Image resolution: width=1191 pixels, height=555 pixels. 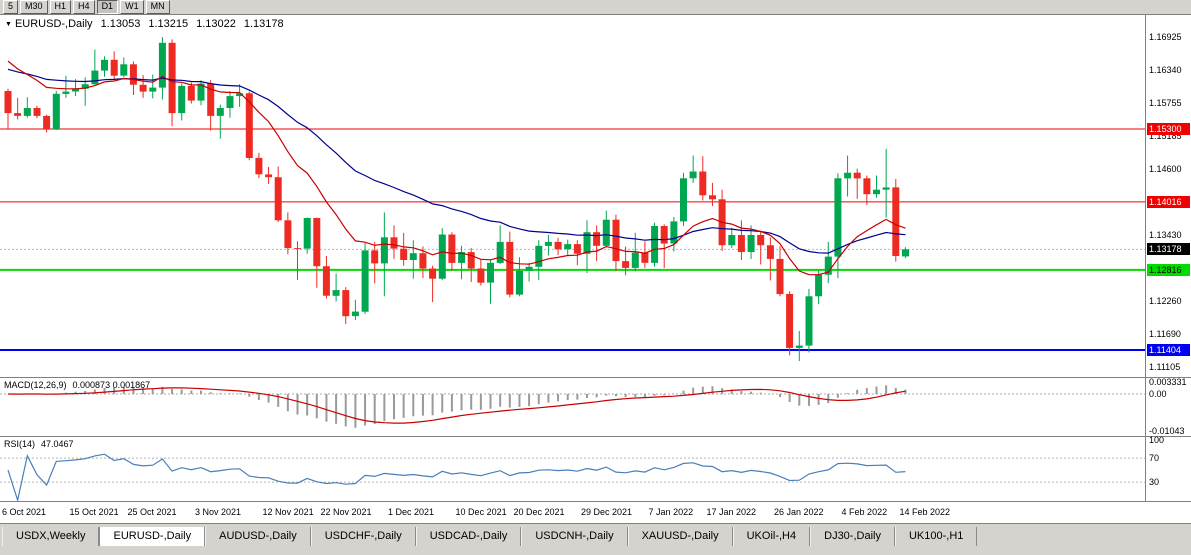 What do you see at coordinates (8, 24) in the screenshot?
I see `collapse-arrow-icon: ▼` at bounding box center [8, 24].